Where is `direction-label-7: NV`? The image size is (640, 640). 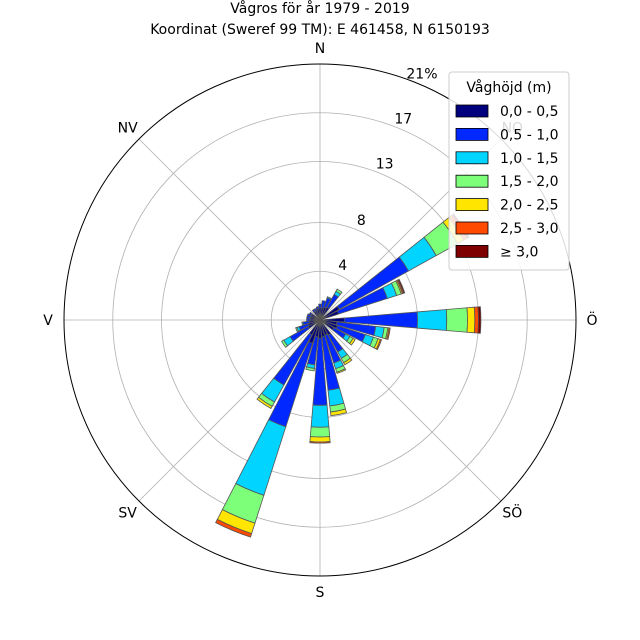 direction-label-7: NV is located at coordinates (128, 129).